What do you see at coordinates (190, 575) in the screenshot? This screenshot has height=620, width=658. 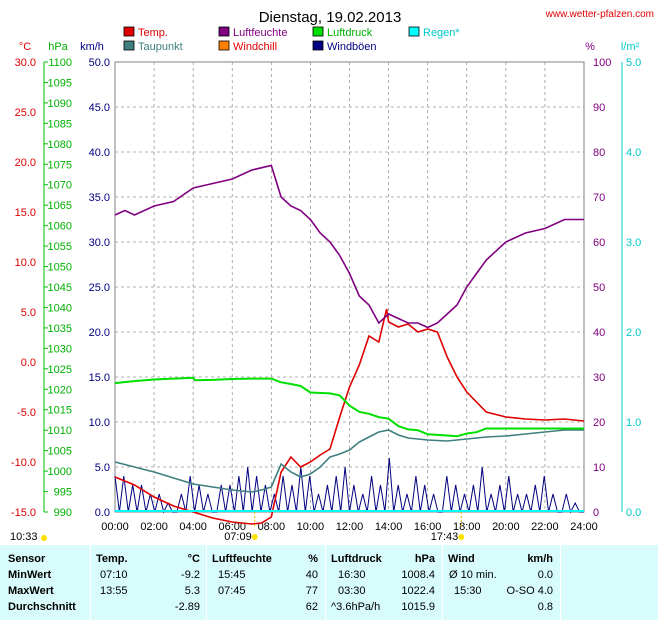 I see `temp-value: -9.2` at bounding box center [190, 575].